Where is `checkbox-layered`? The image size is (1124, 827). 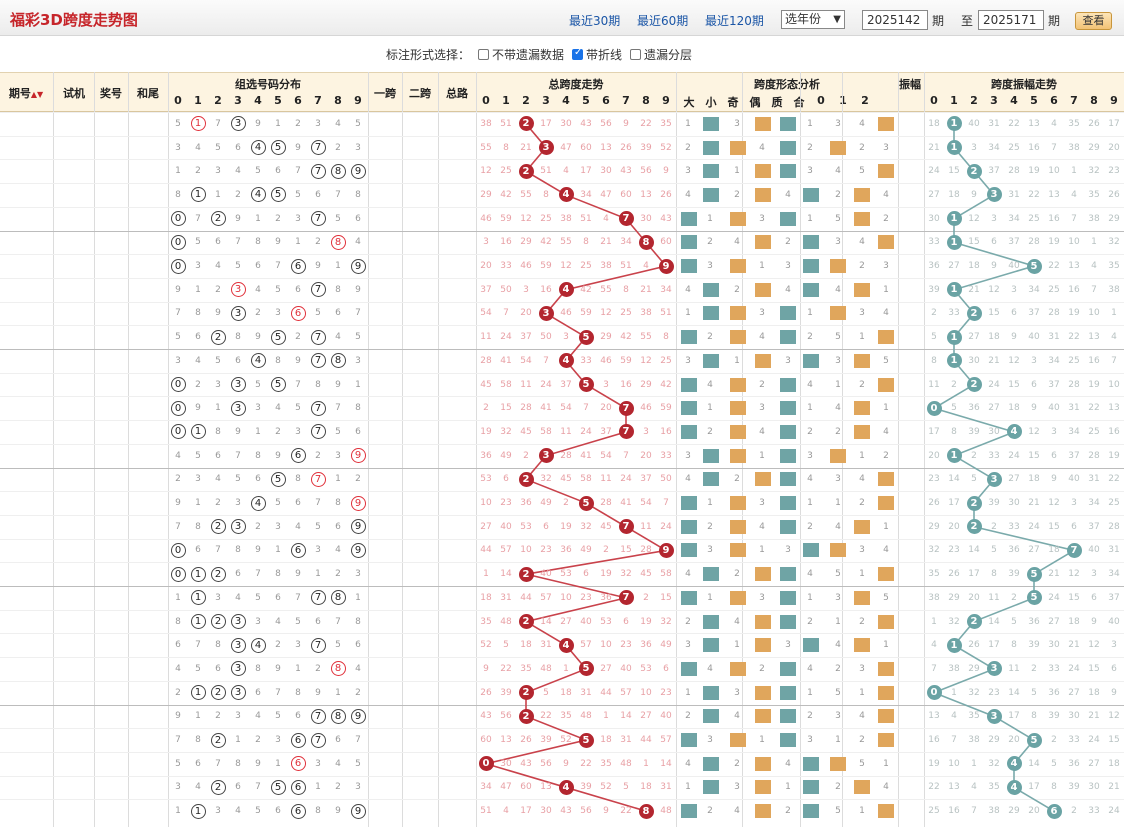
checkbox-layered is located at coordinates (636, 54).